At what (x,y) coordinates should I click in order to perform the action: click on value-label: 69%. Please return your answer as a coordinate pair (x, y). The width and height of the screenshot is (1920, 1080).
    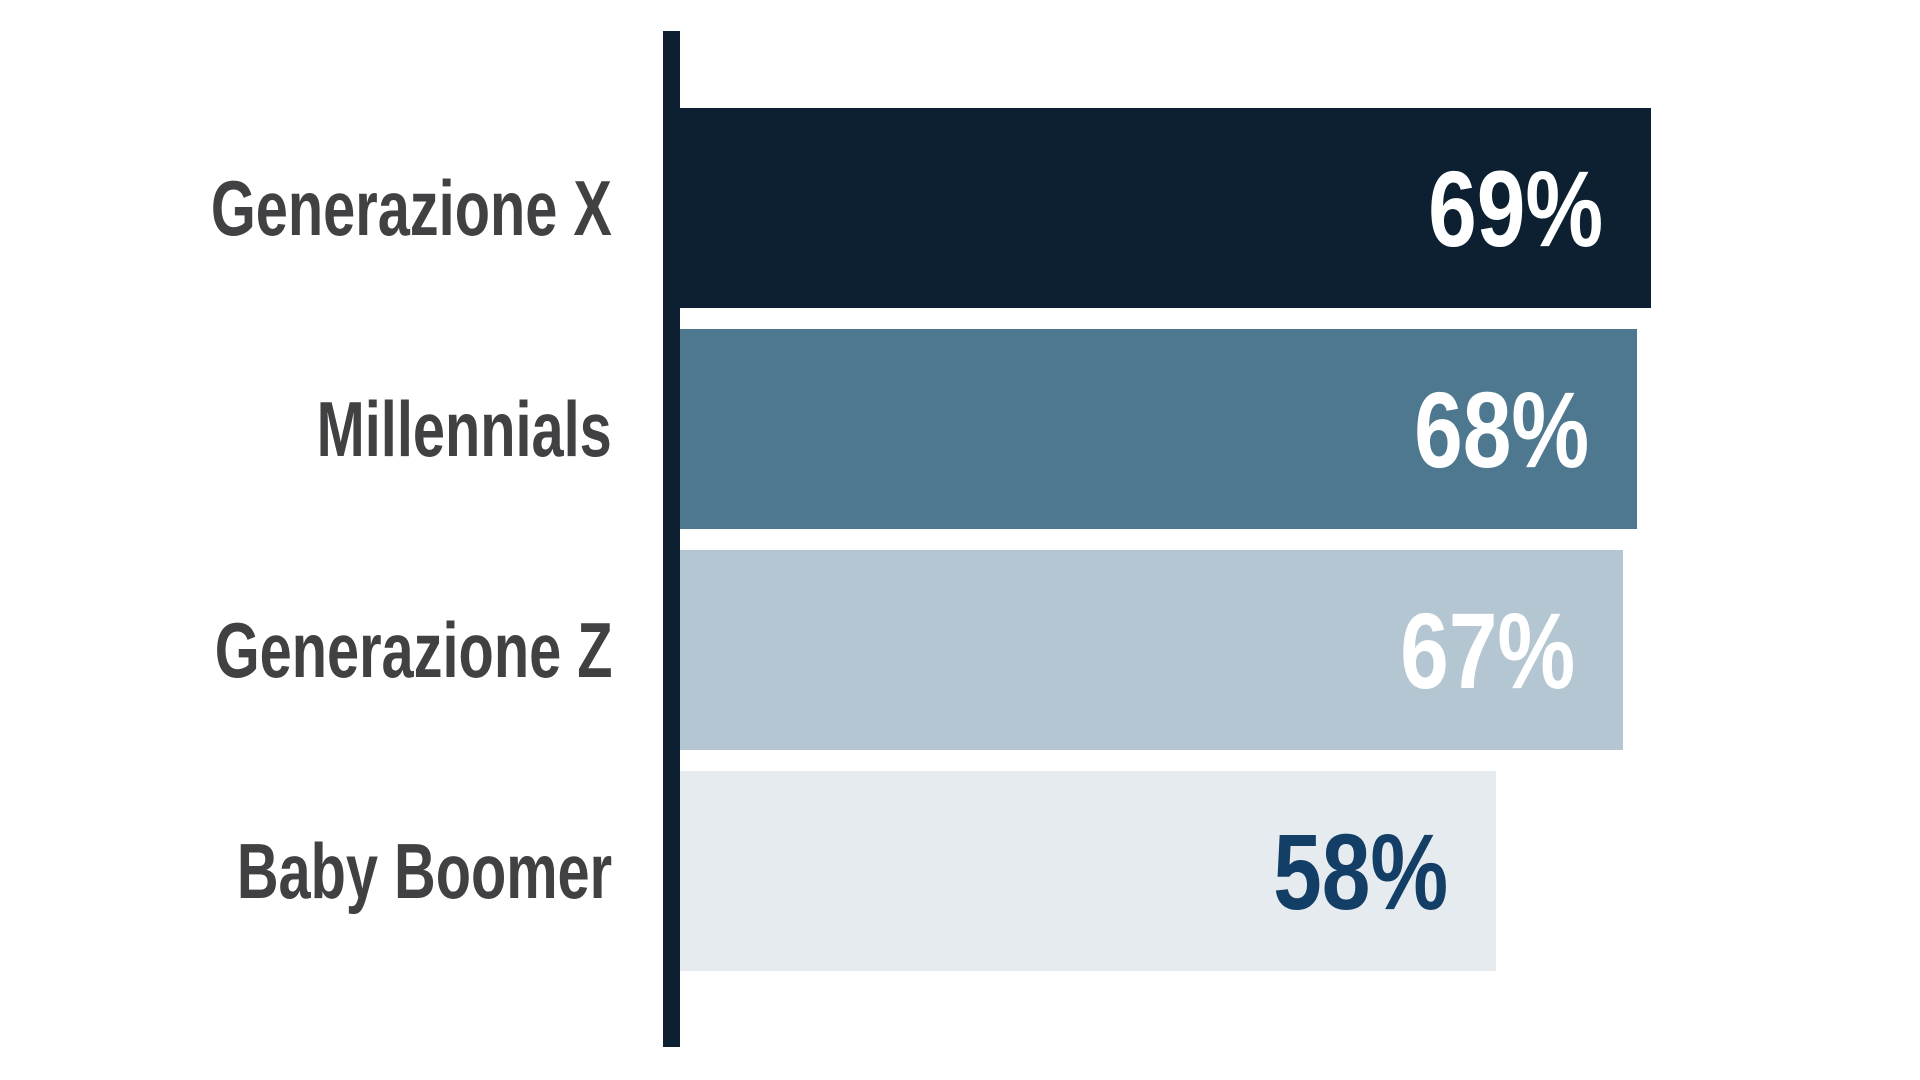
    Looking at the image, I should click on (1515, 208).